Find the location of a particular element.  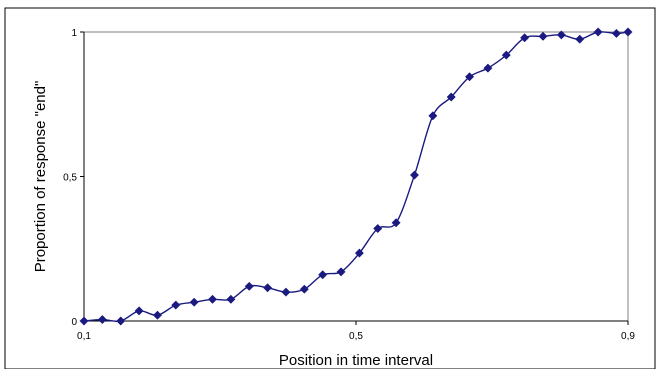

y-axis-title: Proportion of response "end" is located at coordinates (40, 177).